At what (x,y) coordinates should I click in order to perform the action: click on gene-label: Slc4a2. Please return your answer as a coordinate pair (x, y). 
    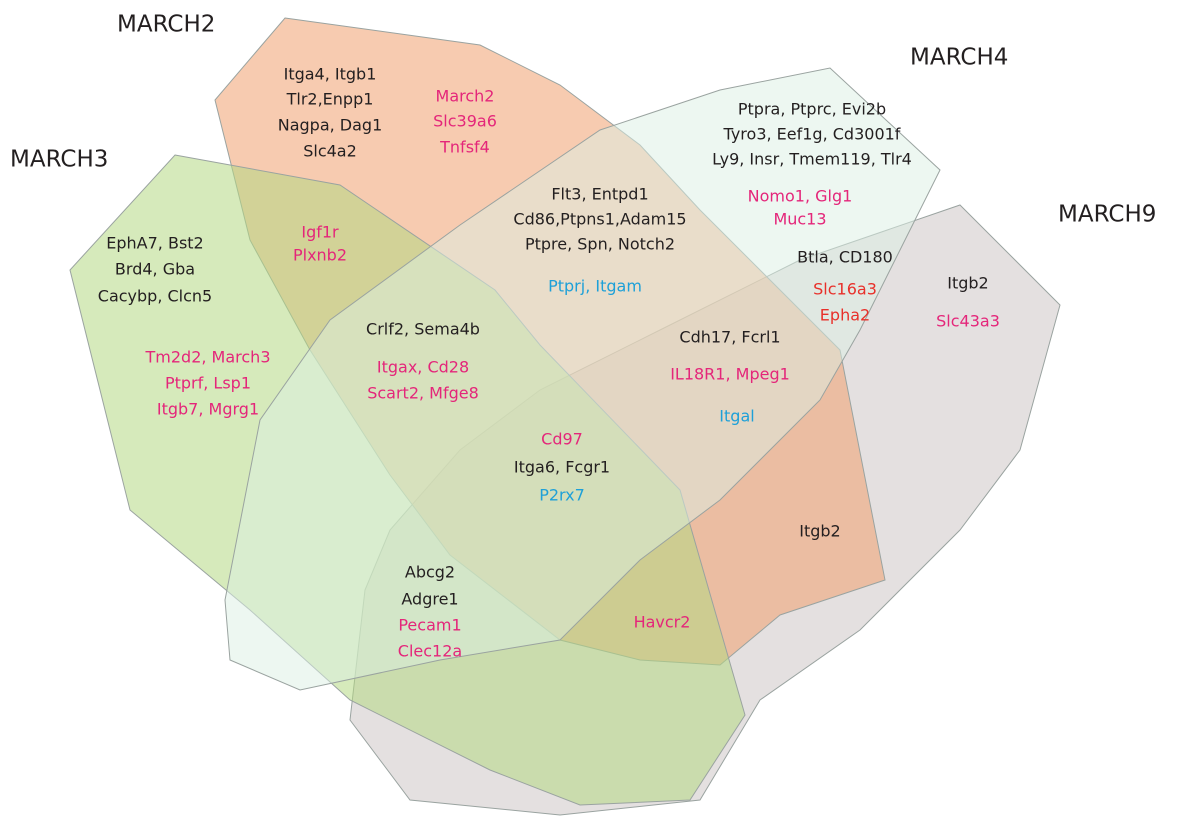
    Looking at the image, I should click on (330, 151).